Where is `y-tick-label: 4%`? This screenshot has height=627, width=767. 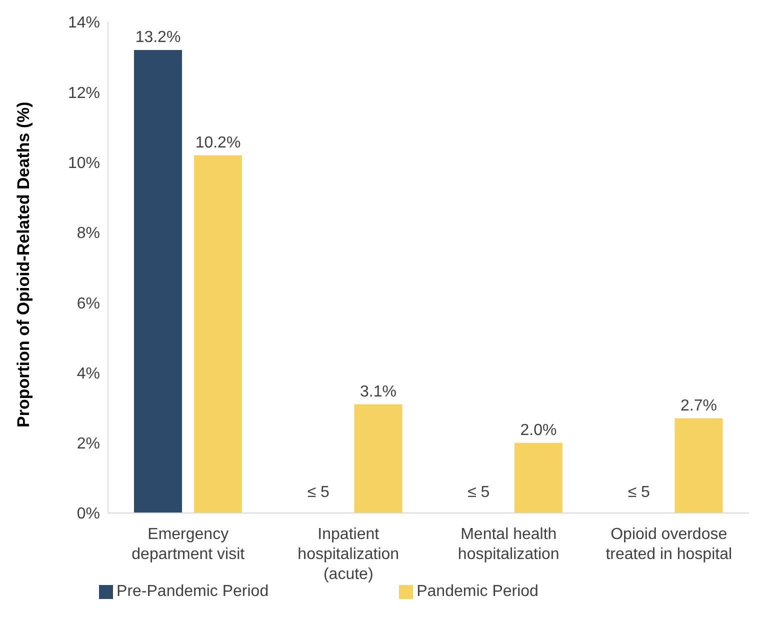
y-tick-label: 4% is located at coordinates (88, 373).